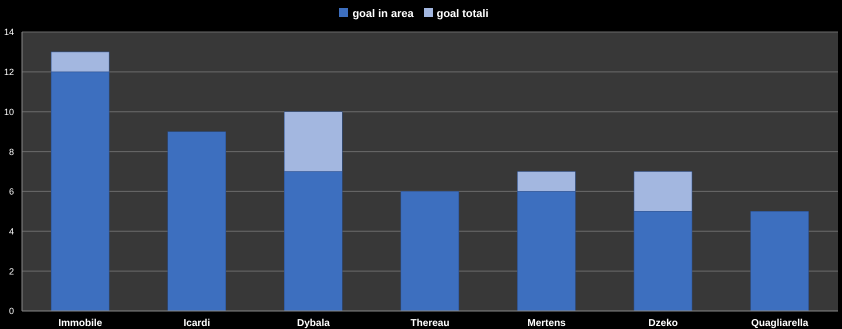  Describe the element at coordinates (9, 111) in the screenshot. I see `y-tick-label: 10` at that location.